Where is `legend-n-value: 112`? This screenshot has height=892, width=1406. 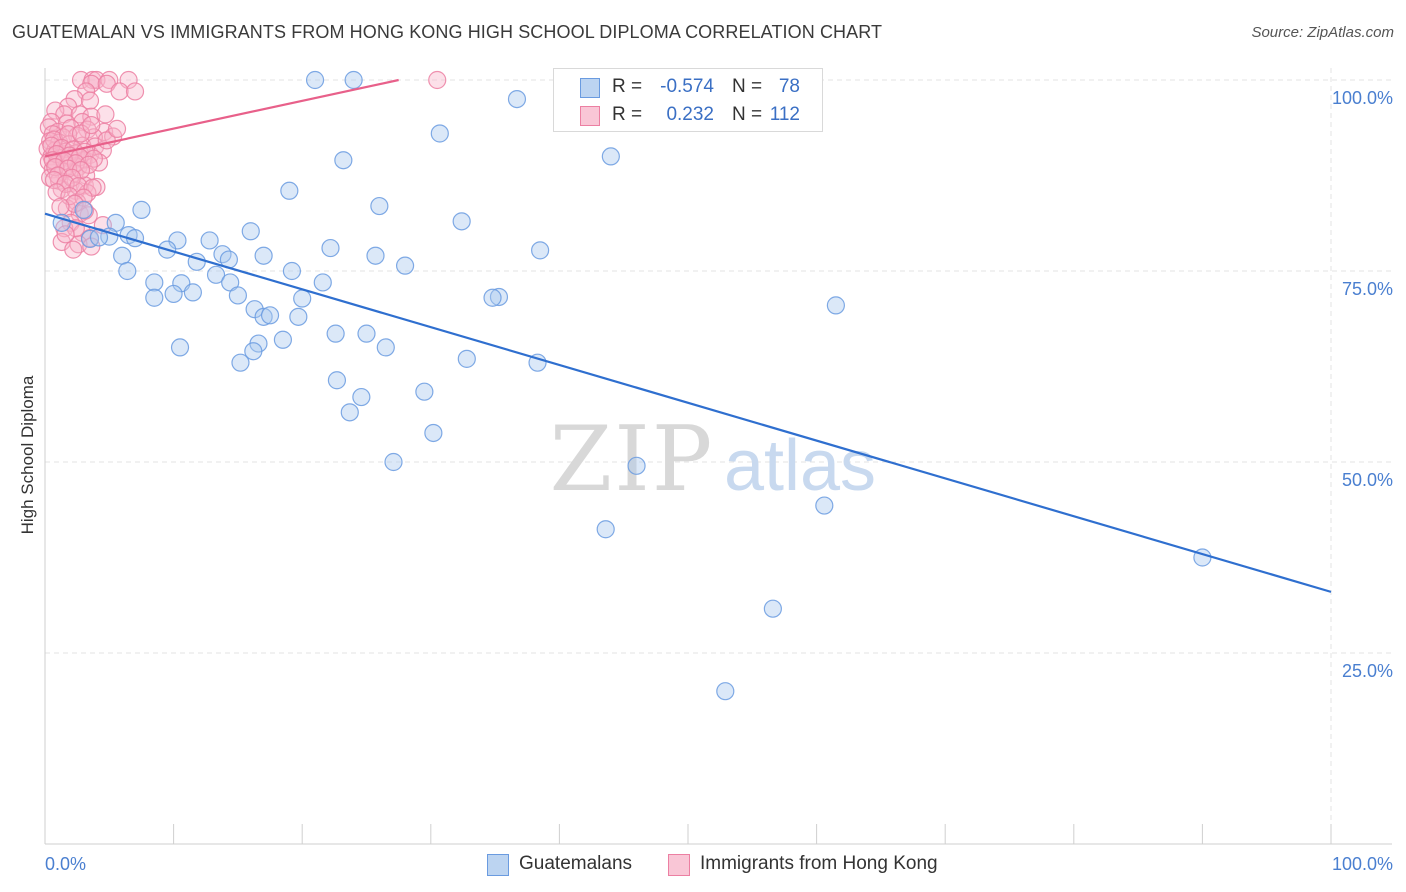
legend-n-value: 112 is located at coordinates (784, 114).